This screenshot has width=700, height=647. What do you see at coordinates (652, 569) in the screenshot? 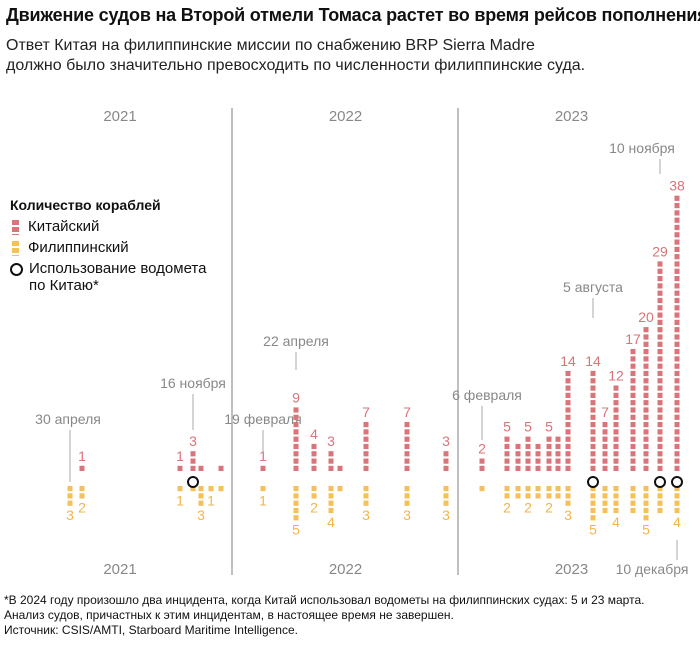
I see `date-annotation: 10 декабря` at bounding box center [652, 569].